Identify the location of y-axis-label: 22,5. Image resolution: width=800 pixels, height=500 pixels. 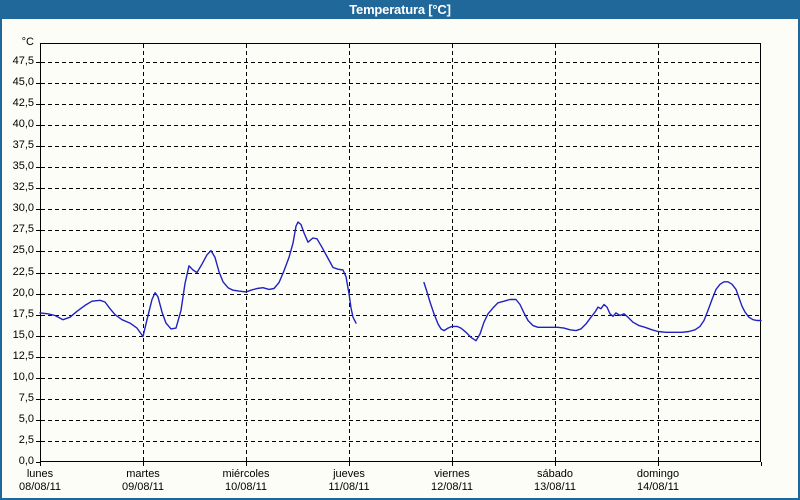
(23, 272).